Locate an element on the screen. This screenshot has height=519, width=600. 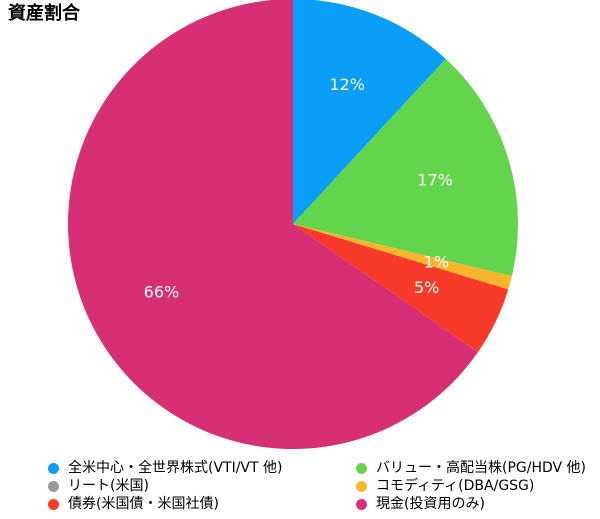
slice-data-label: 12% is located at coordinates (347, 84).